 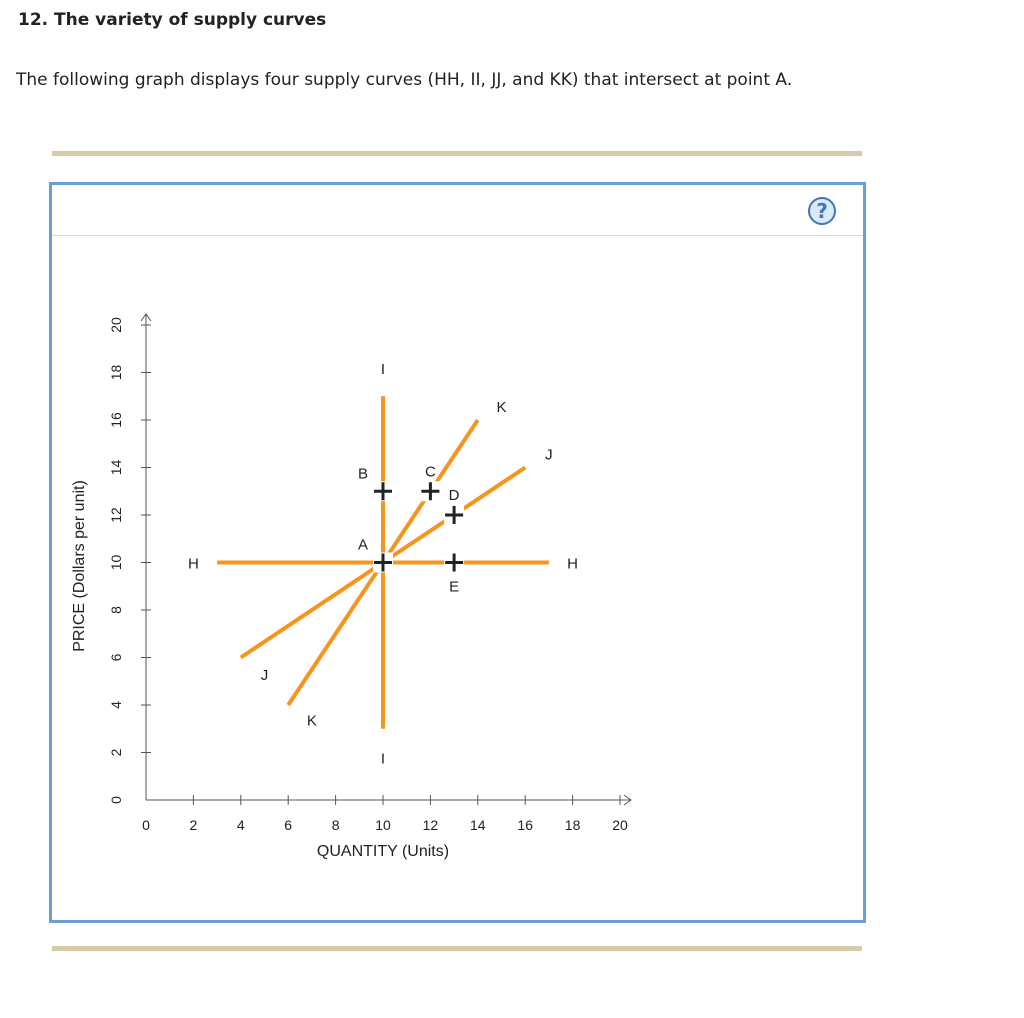 What do you see at coordinates (116, 515) in the screenshot?
I see `y-tick-label: 12` at bounding box center [116, 515].